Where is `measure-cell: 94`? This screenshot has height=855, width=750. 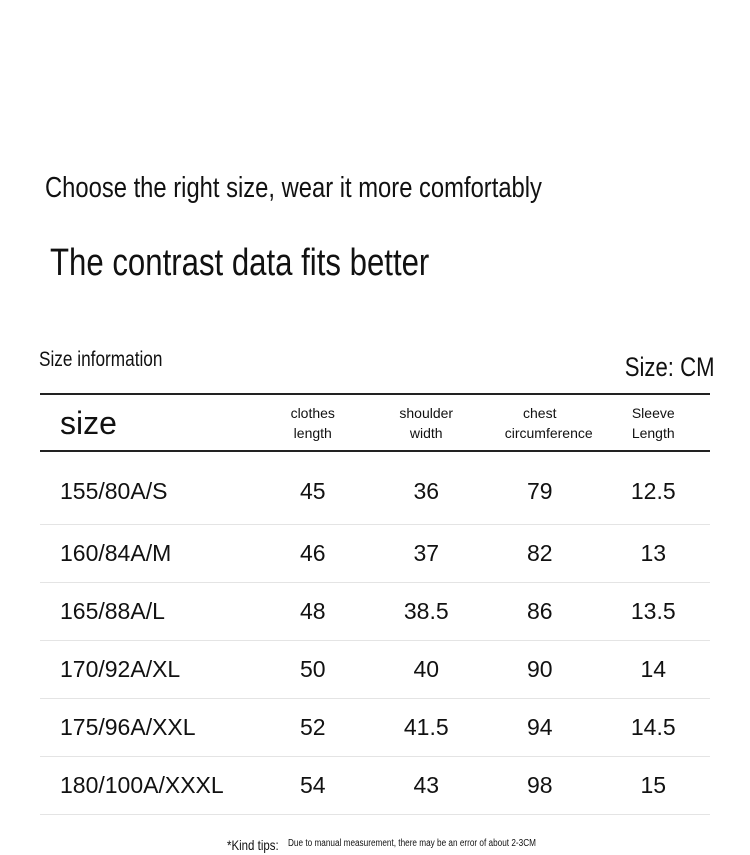
measure-cell: 94 is located at coordinates (540, 727).